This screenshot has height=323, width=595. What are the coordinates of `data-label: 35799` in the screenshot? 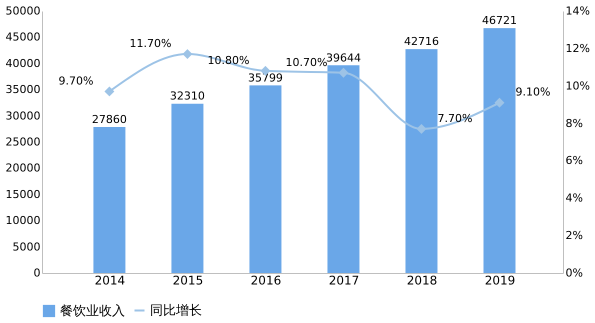 It's located at (265, 77).